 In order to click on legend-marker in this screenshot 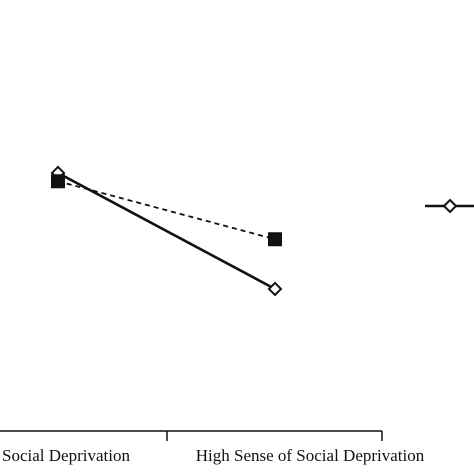, I will do `click(450, 206)`.